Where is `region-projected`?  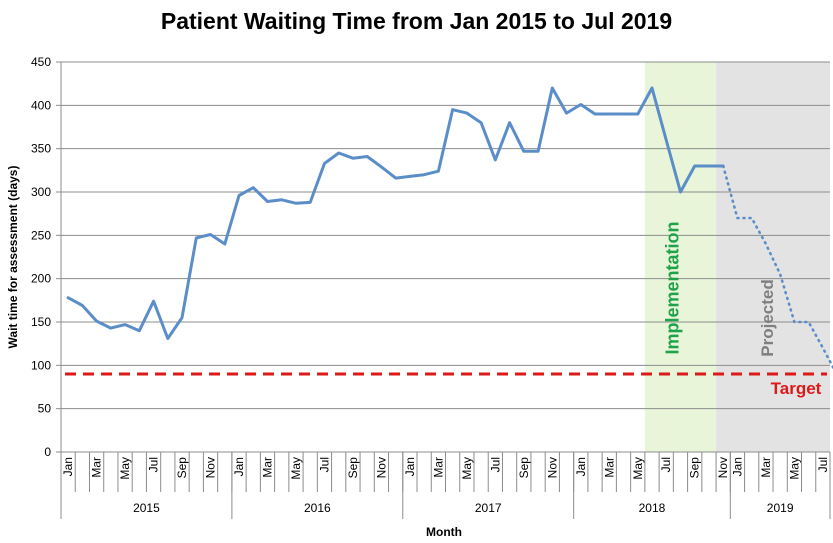 region-projected is located at coordinates (773, 257).